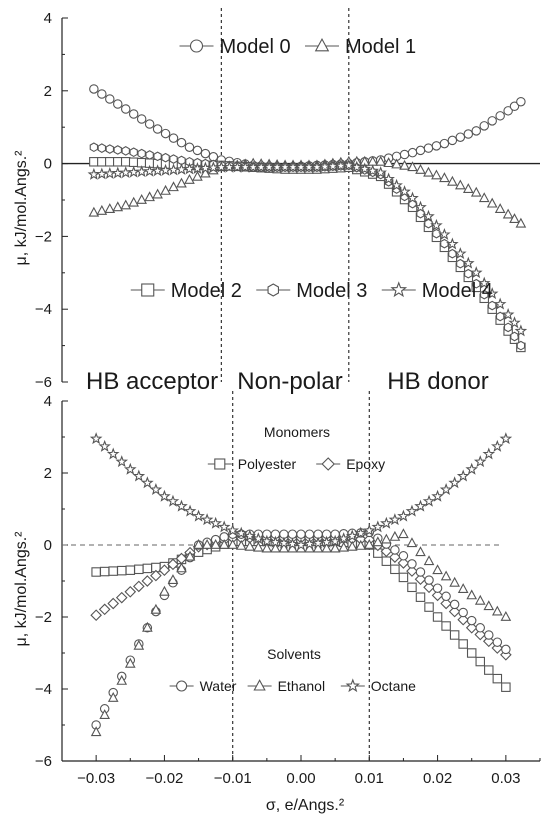 The image size is (550, 834). What do you see at coordinates (457, 291) in the screenshot?
I see `legend-label: Model 4` at bounding box center [457, 291].